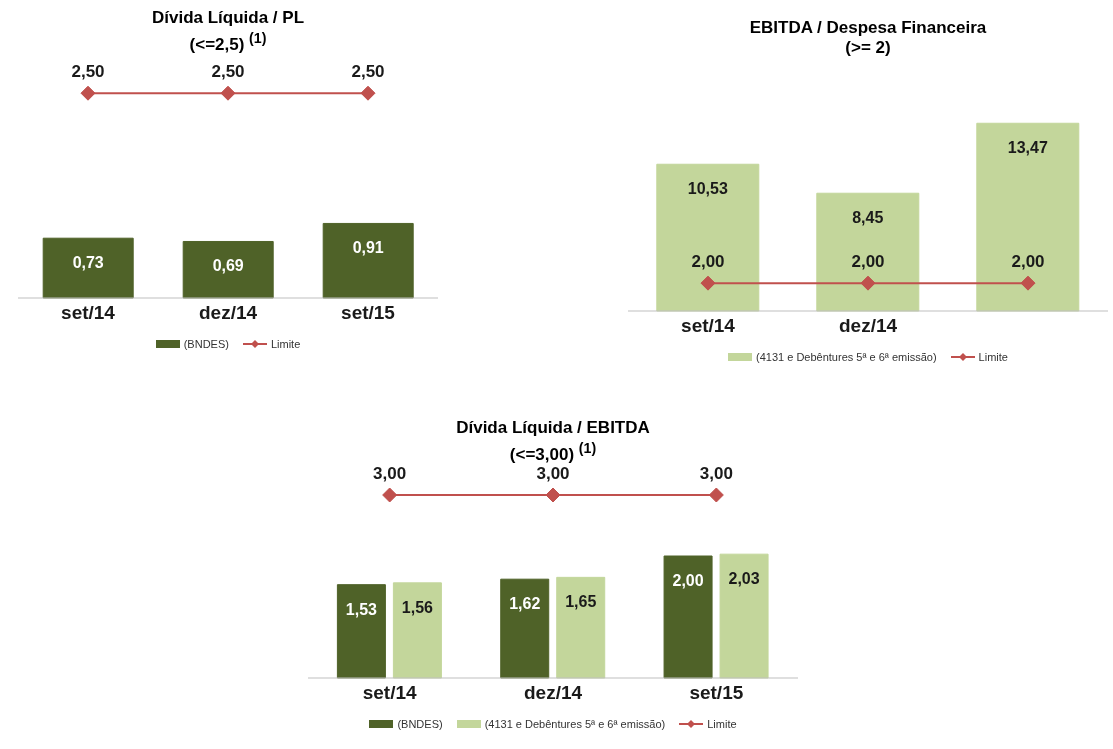 The image size is (1113, 749). Describe the element at coordinates (368, 248) in the screenshot. I see `data-label: 0,91` at that location.